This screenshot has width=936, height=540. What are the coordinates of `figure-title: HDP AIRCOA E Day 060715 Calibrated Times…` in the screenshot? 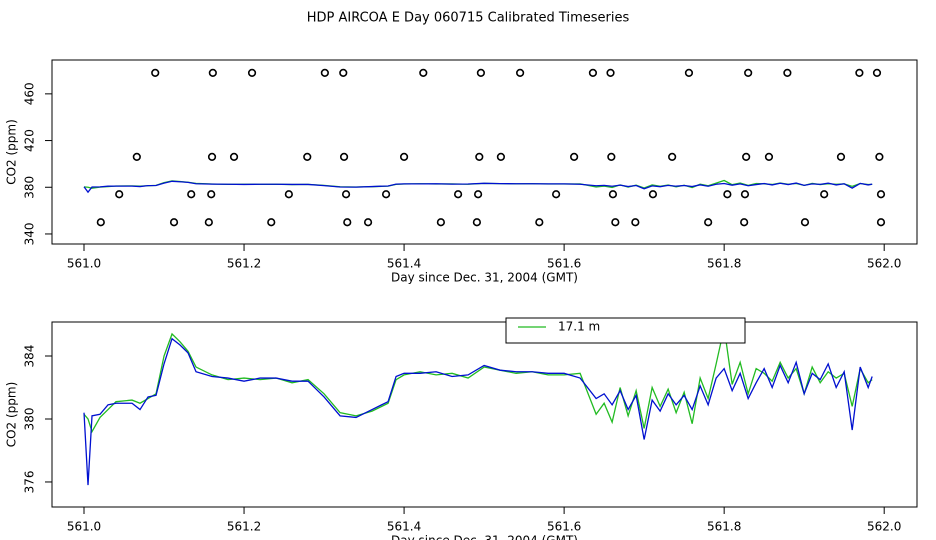 It's located at (468, 18).